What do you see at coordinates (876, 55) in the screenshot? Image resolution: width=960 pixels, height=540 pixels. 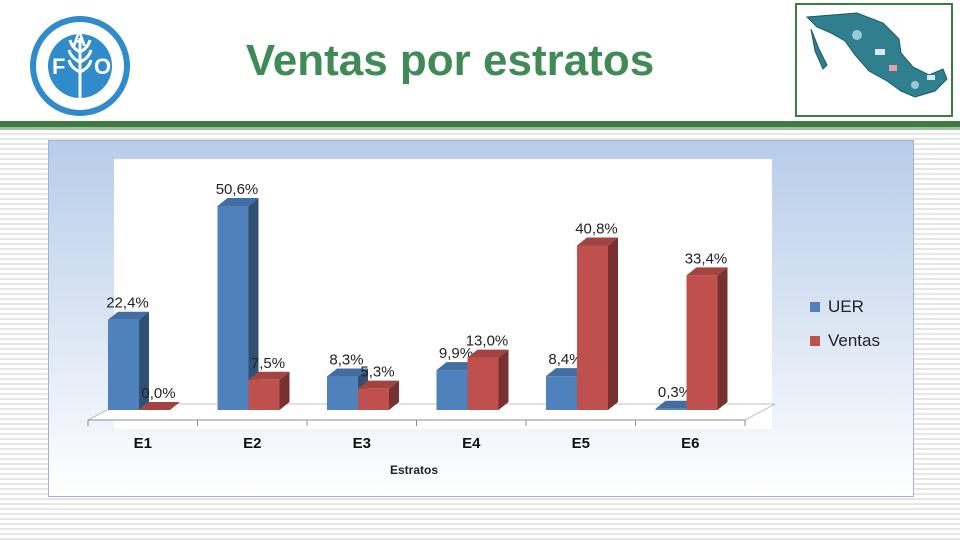 I see `mexico-map-icon` at bounding box center [876, 55].